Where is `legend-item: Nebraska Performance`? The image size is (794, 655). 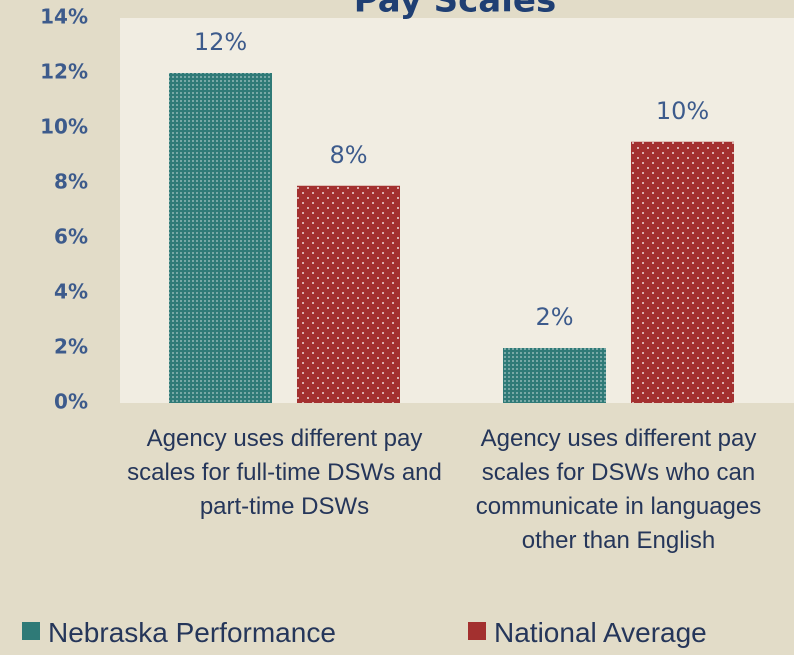 legend-item: Nebraska Performance is located at coordinates (179, 633).